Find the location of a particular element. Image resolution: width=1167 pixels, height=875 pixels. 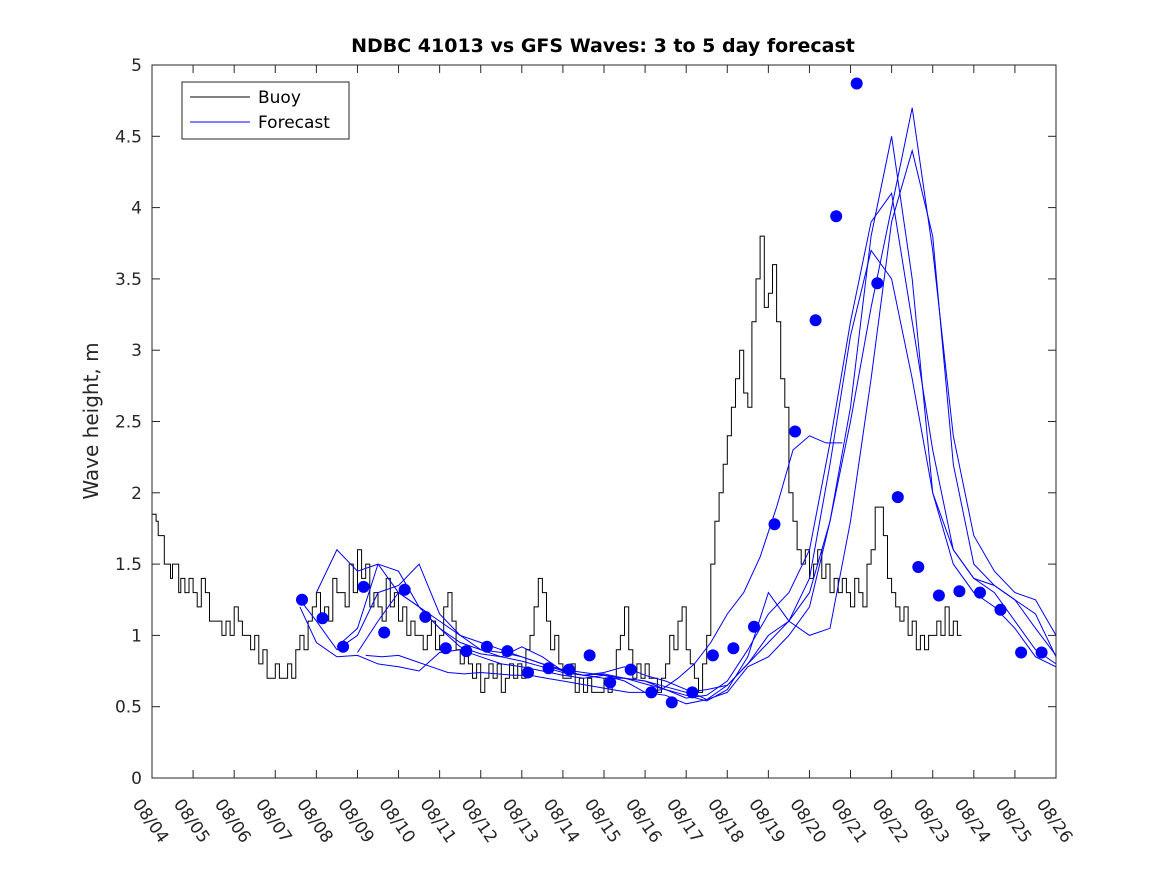

x-tick-label: 08/08 is located at coordinates (314, 821).